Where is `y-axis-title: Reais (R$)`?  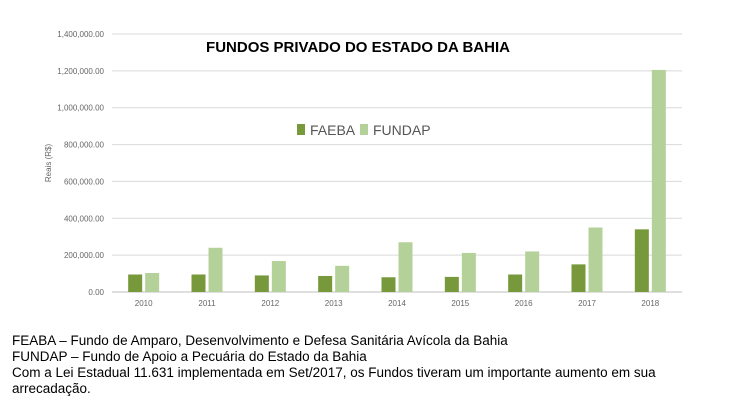
y-axis-title: Reais (R$) is located at coordinates (48, 163).